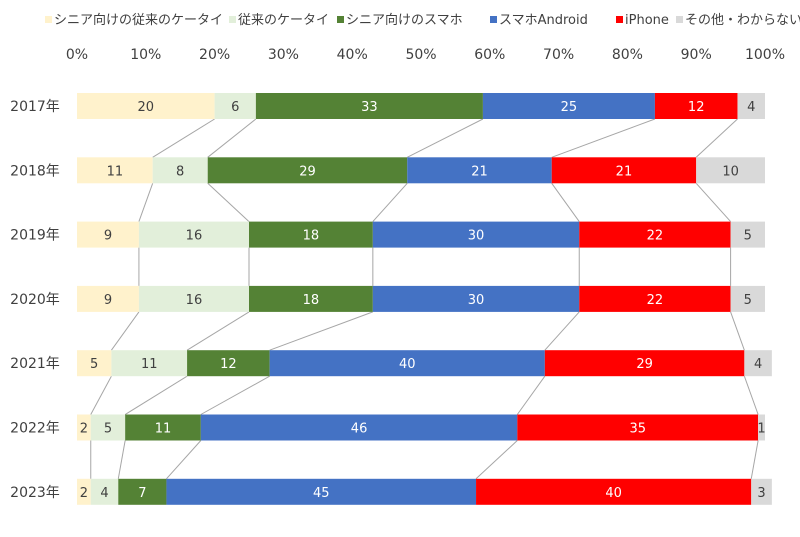  I want to click on data-label: 33, so click(369, 107).